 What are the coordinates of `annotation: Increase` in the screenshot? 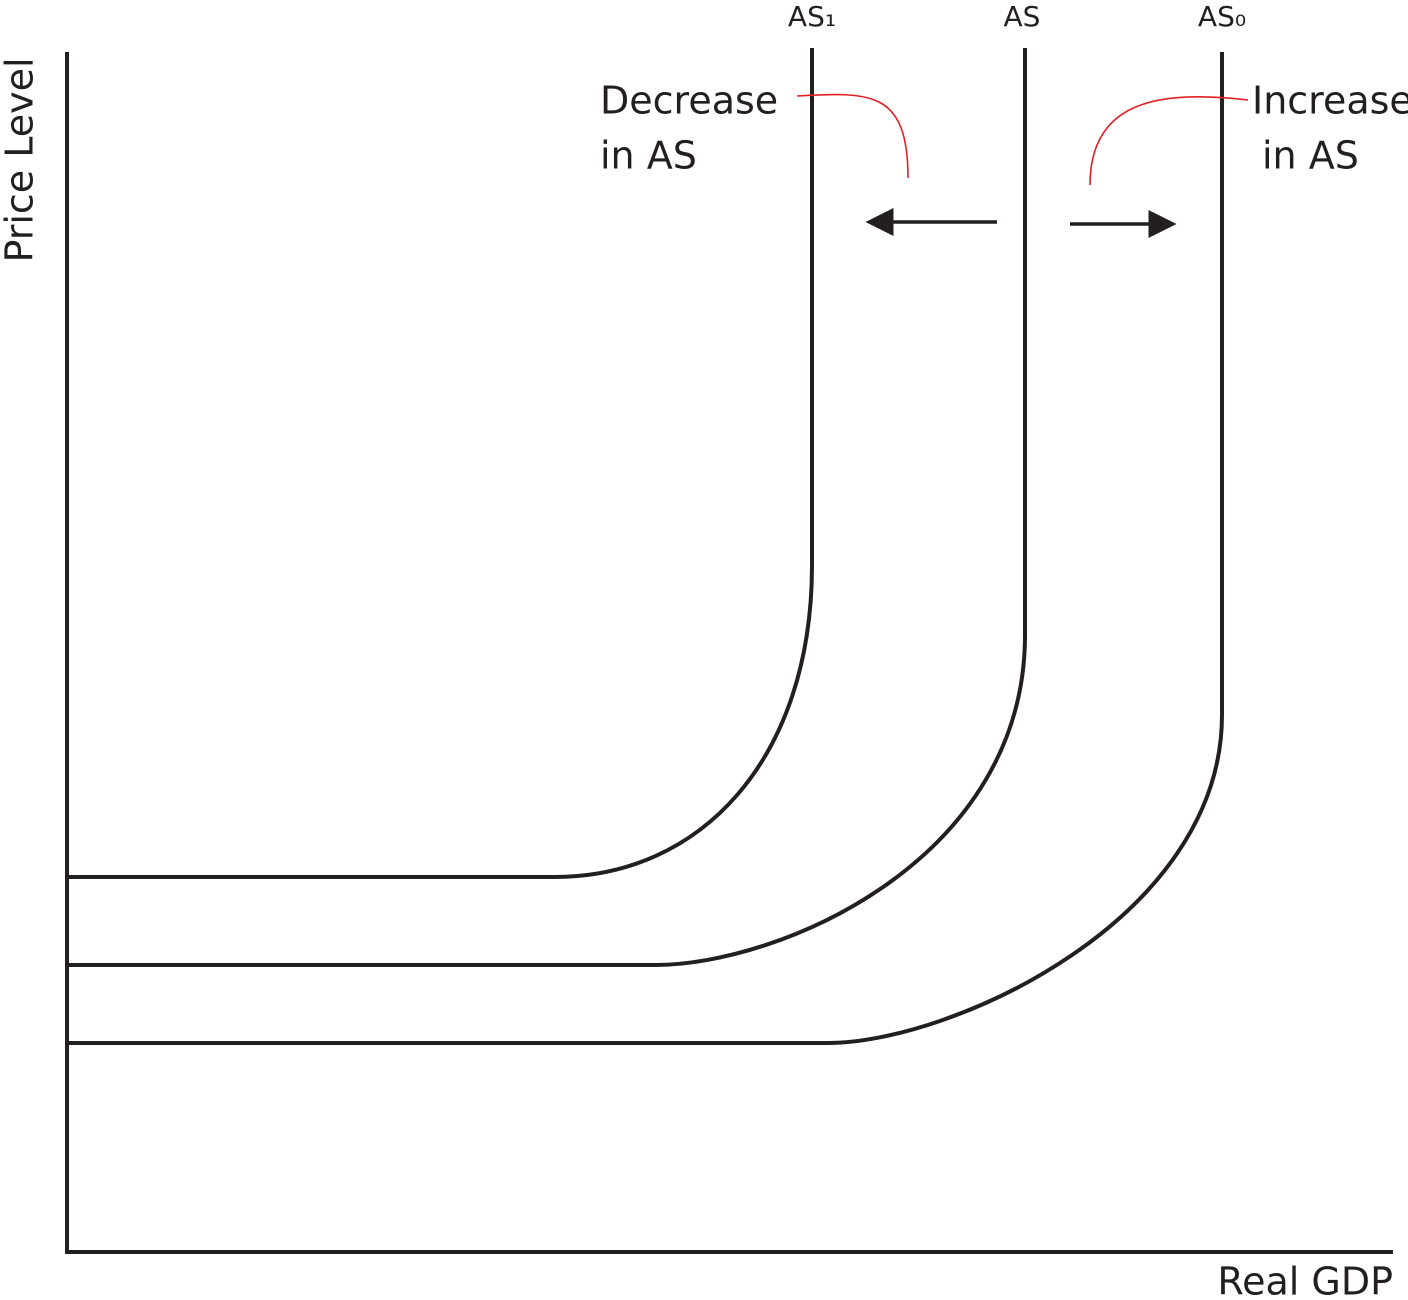 It's located at (1330, 101).